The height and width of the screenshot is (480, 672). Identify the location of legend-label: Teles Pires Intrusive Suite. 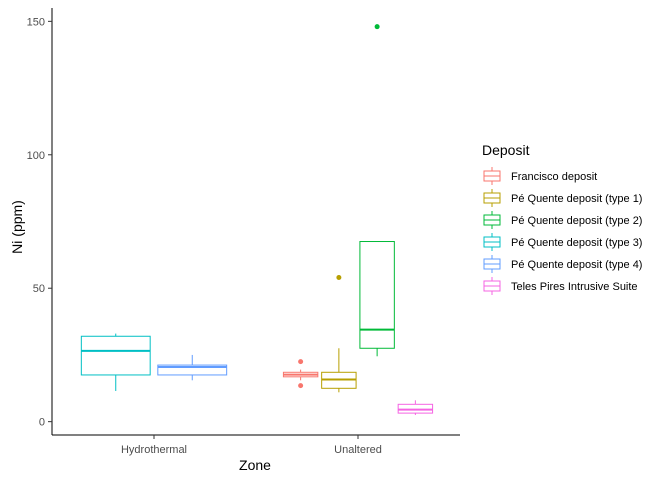
(574, 287).